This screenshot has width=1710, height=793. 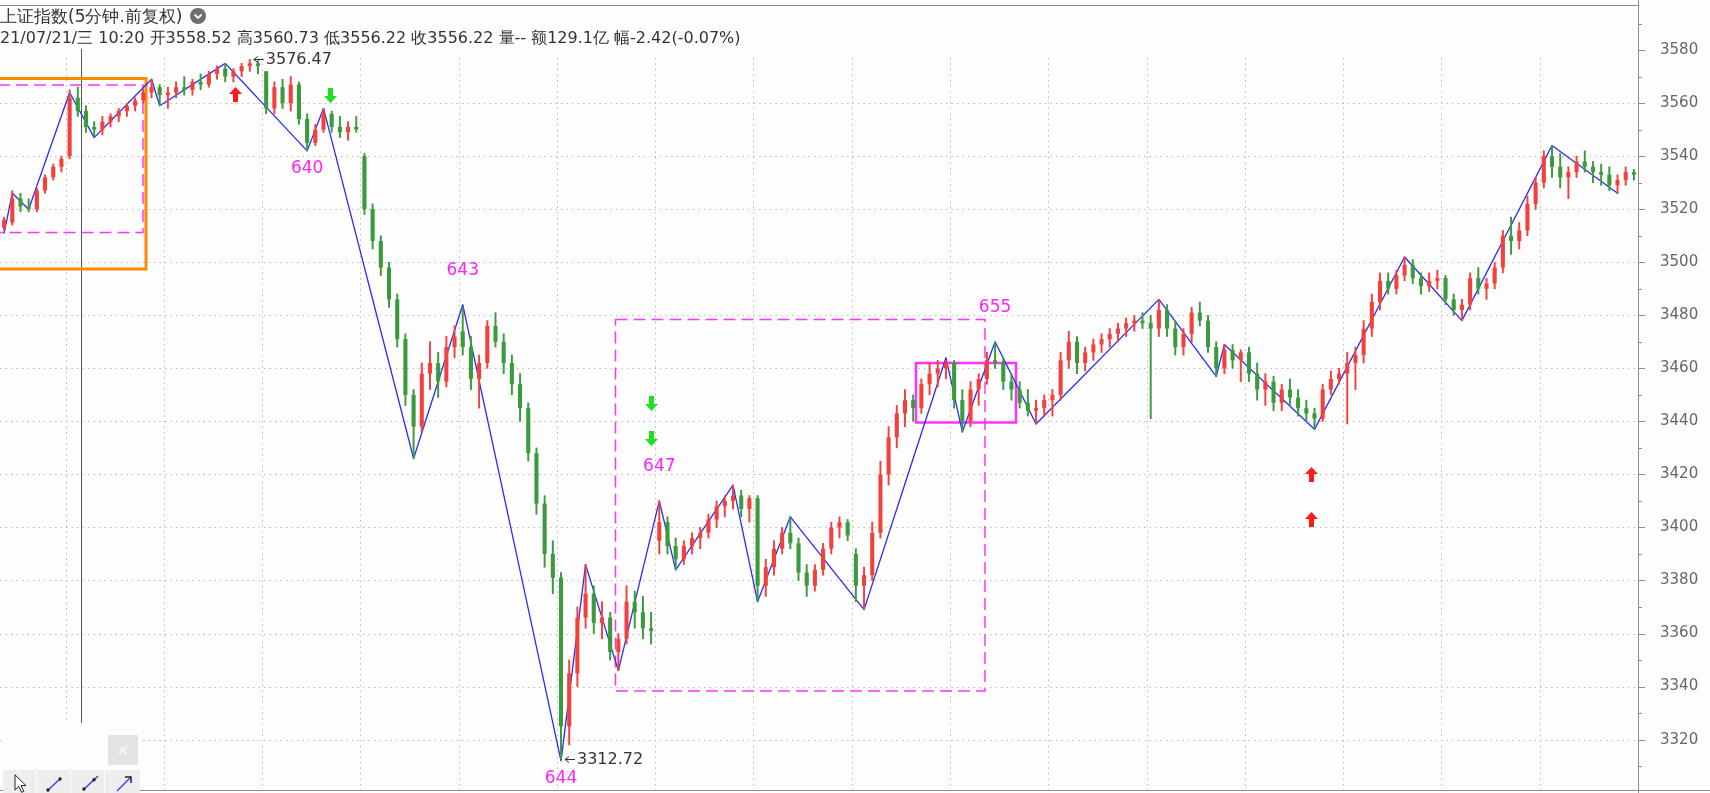 I want to click on annotation: 647, so click(x=659, y=464).